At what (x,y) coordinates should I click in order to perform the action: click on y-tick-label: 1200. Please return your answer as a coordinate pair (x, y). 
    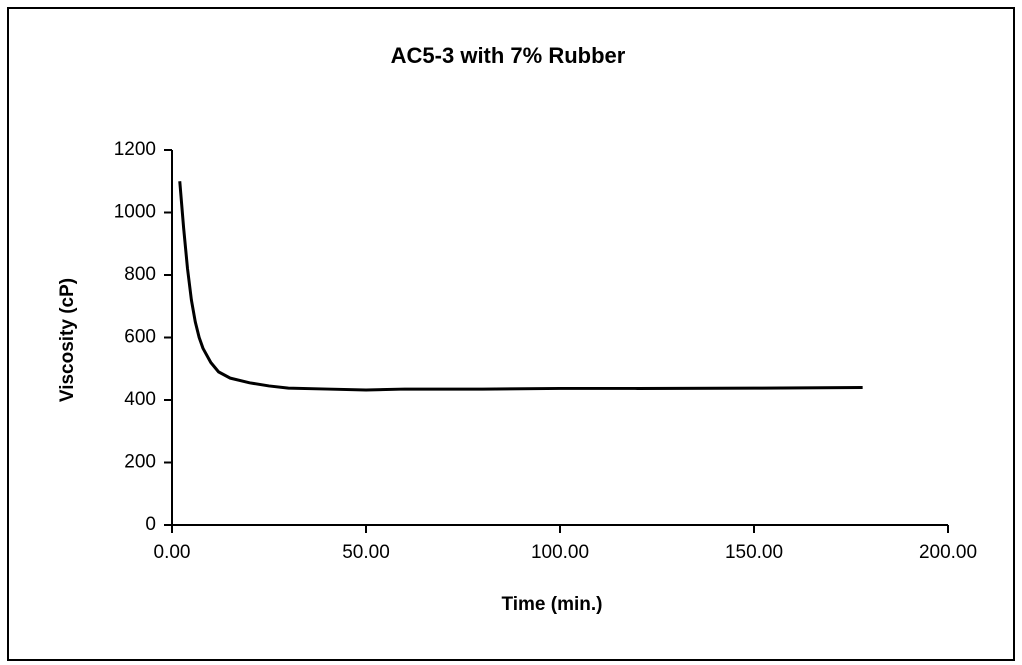
    Looking at the image, I should click on (135, 149).